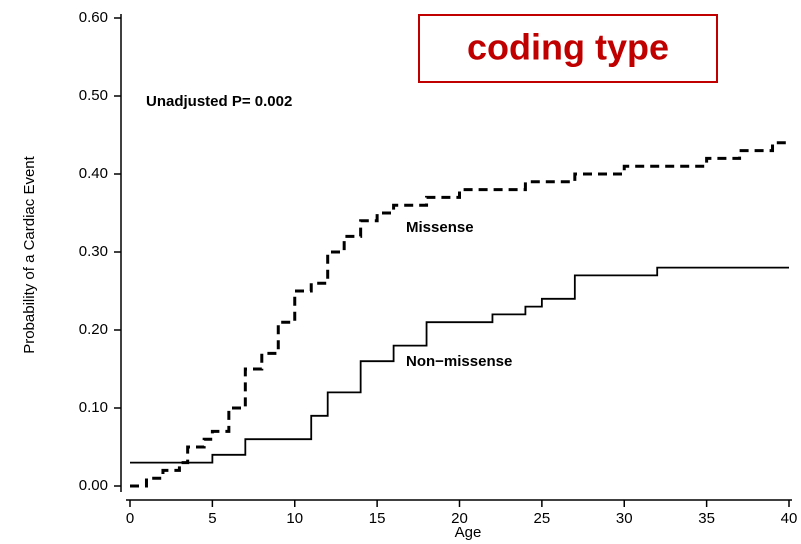 The image size is (801, 544). Describe the element at coordinates (624, 518) in the screenshot. I see `x-tick-label: 30` at that location.